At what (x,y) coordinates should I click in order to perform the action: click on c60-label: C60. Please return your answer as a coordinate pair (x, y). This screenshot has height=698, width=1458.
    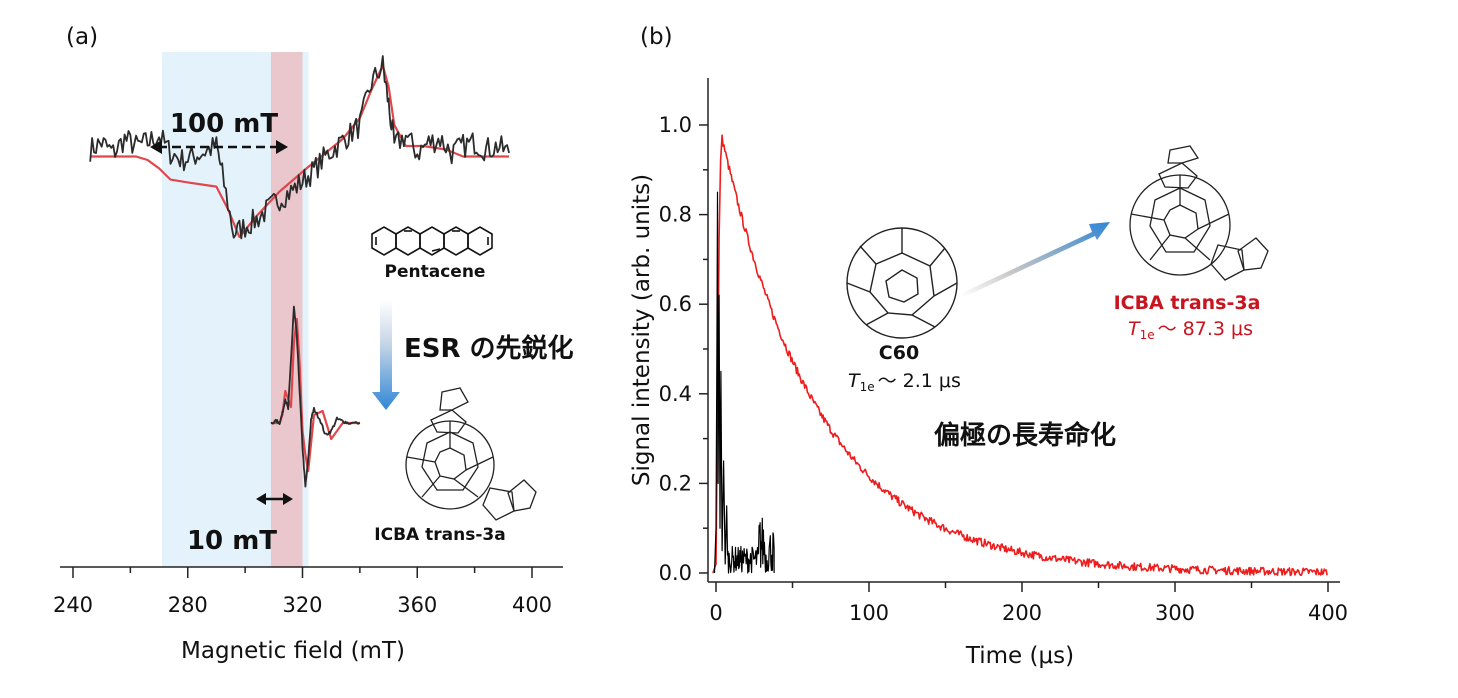
    Looking at the image, I should click on (899, 353).